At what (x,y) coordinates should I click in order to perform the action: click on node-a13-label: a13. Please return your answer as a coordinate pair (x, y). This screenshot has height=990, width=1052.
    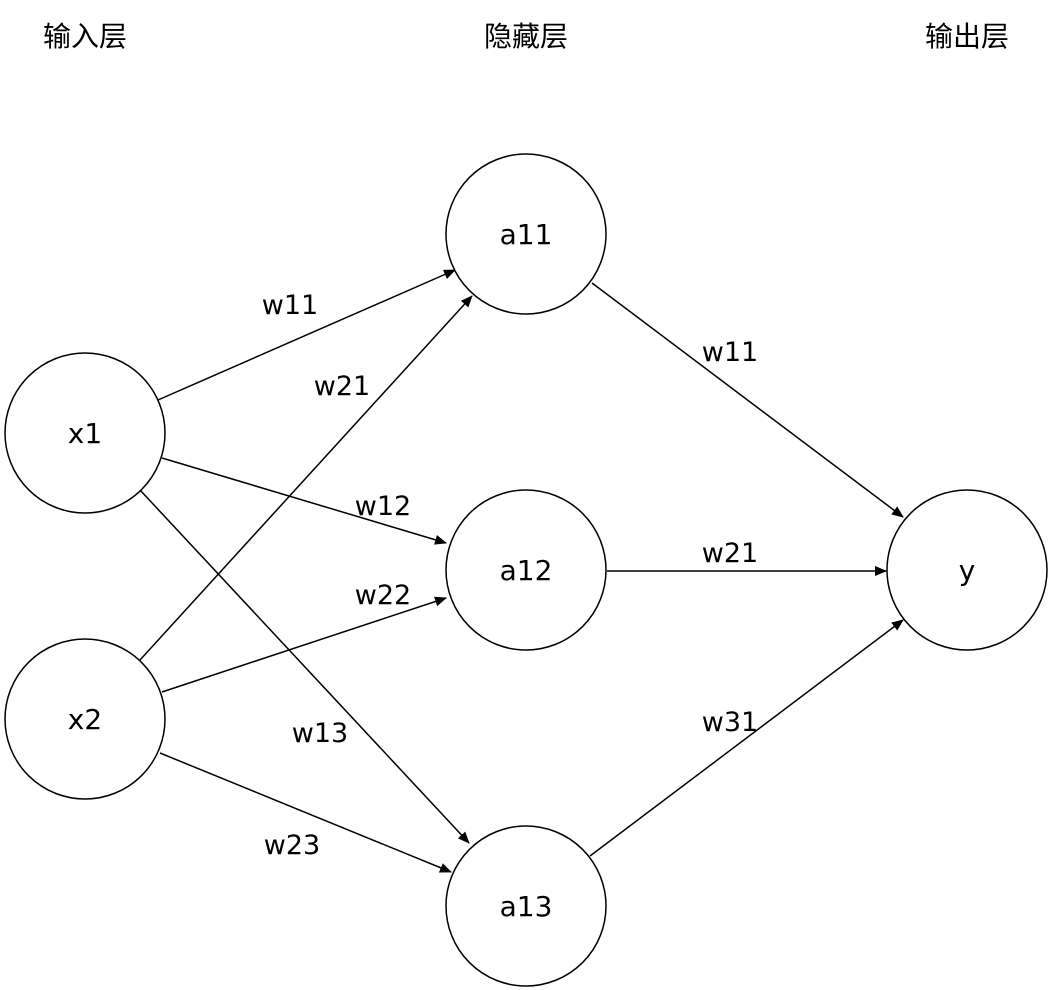
    Looking at the image, I should click on (526, 906).